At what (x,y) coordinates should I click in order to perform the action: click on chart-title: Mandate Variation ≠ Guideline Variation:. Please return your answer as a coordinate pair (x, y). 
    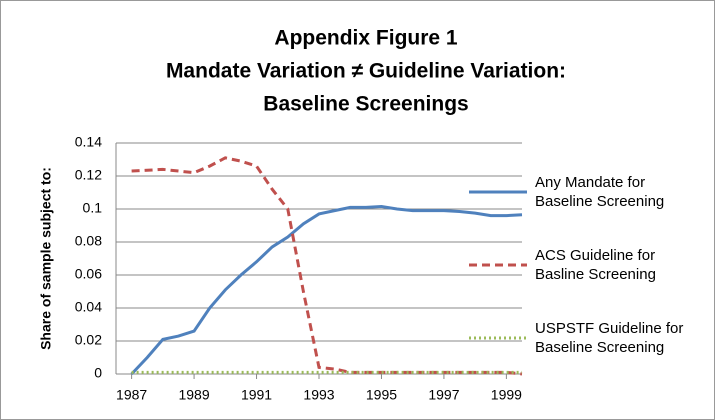
    Looking at the image, I should click on (366, 71).